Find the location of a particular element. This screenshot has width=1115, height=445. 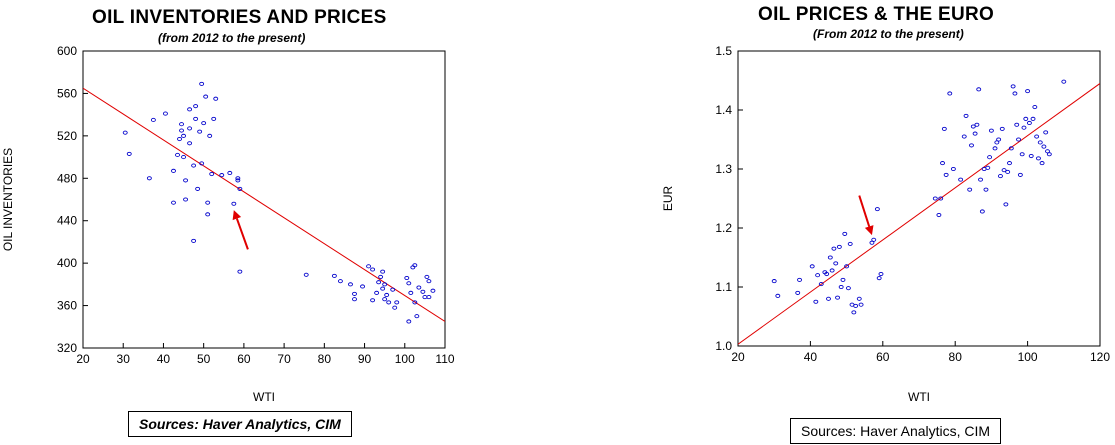

y-tick-label: 320 is located at coordinates (67, 348).